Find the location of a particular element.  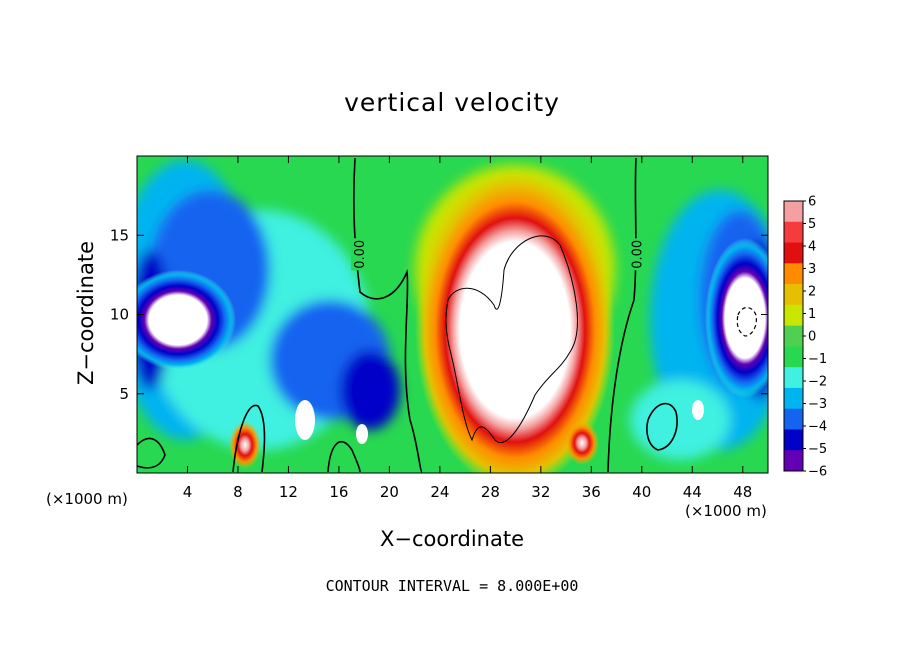

colorbar-label: −6 is located at coordinates (817, 472).